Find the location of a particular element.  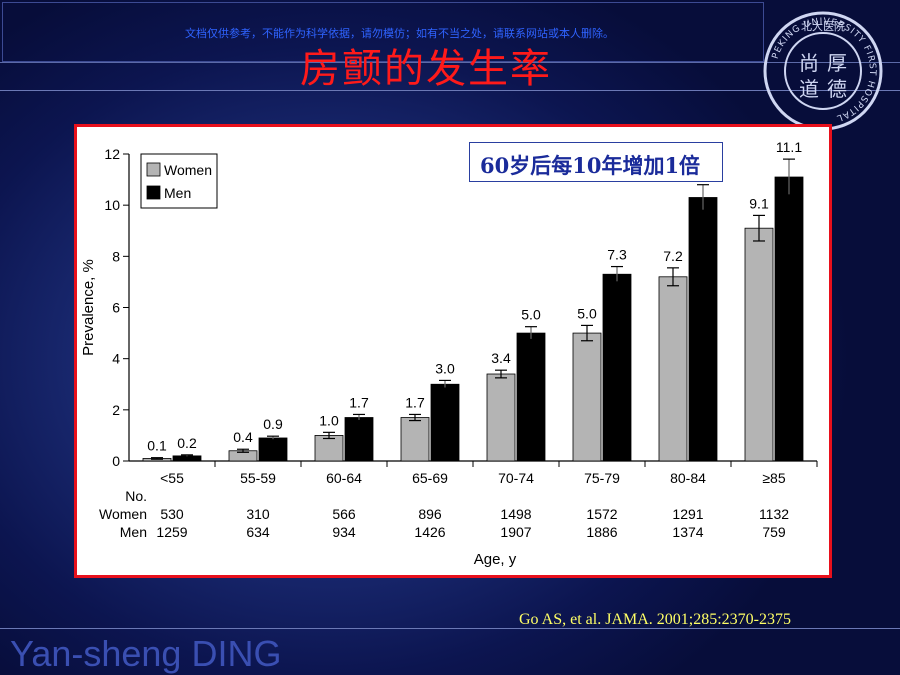

count-value: 1426 is located at coordinates (429, 532).